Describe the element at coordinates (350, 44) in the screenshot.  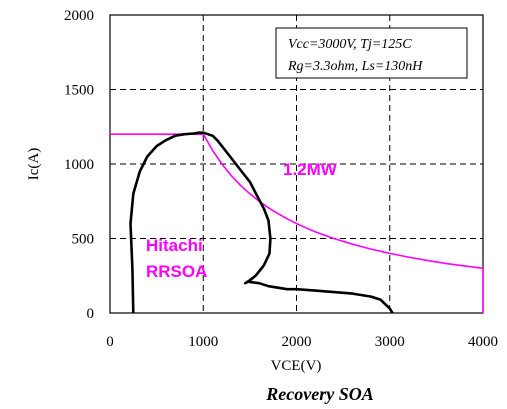
I see `condition-line-1: Vcc=3000V, Tj=125C` at that location.